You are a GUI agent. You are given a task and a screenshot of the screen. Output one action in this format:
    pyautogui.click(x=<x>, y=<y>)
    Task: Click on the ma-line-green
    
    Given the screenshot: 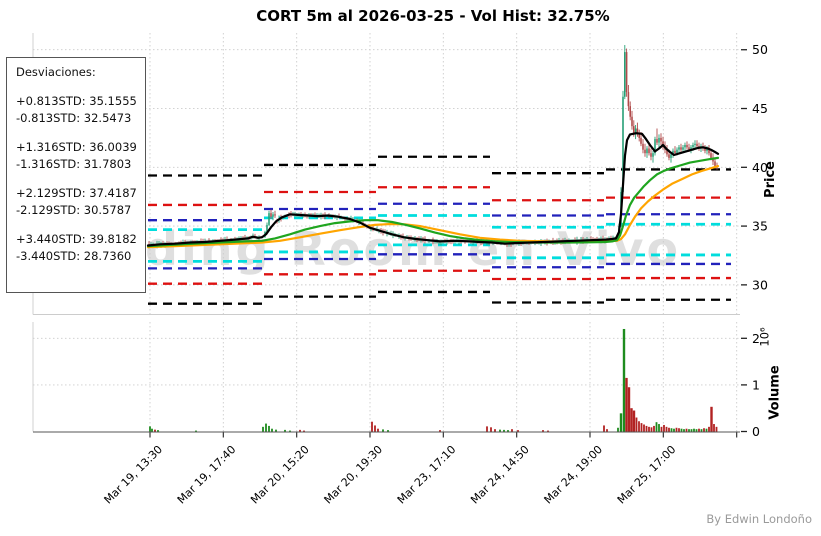 What is the action you would take?
    pyautogui.click(x=433, y=202)
    